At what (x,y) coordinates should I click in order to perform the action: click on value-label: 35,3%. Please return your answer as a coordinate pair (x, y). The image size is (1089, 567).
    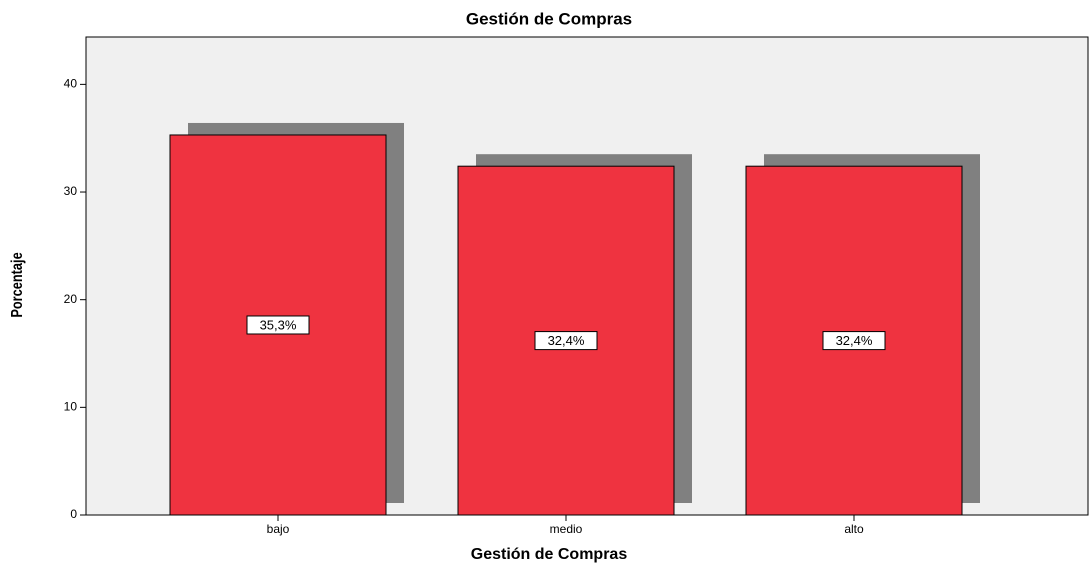
    Looking at the image, I should click on (278, 324).